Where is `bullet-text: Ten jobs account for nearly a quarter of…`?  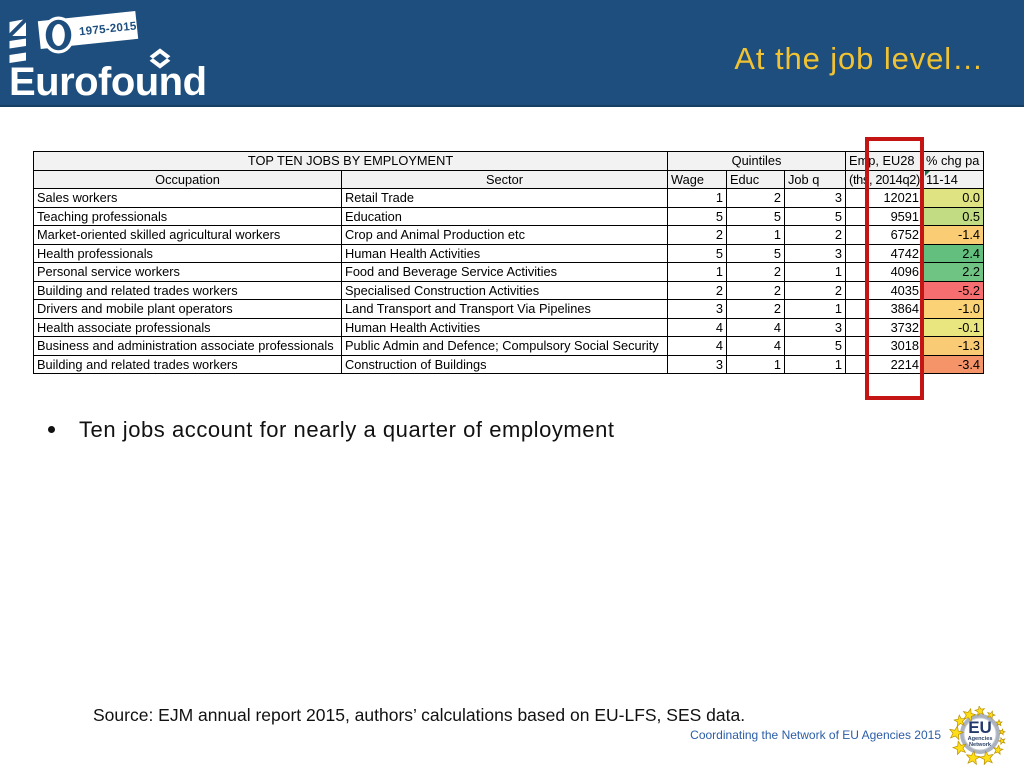
bullet-text: Ten jobs account for nearly a quarter of… is located at coordinates (347, 429).